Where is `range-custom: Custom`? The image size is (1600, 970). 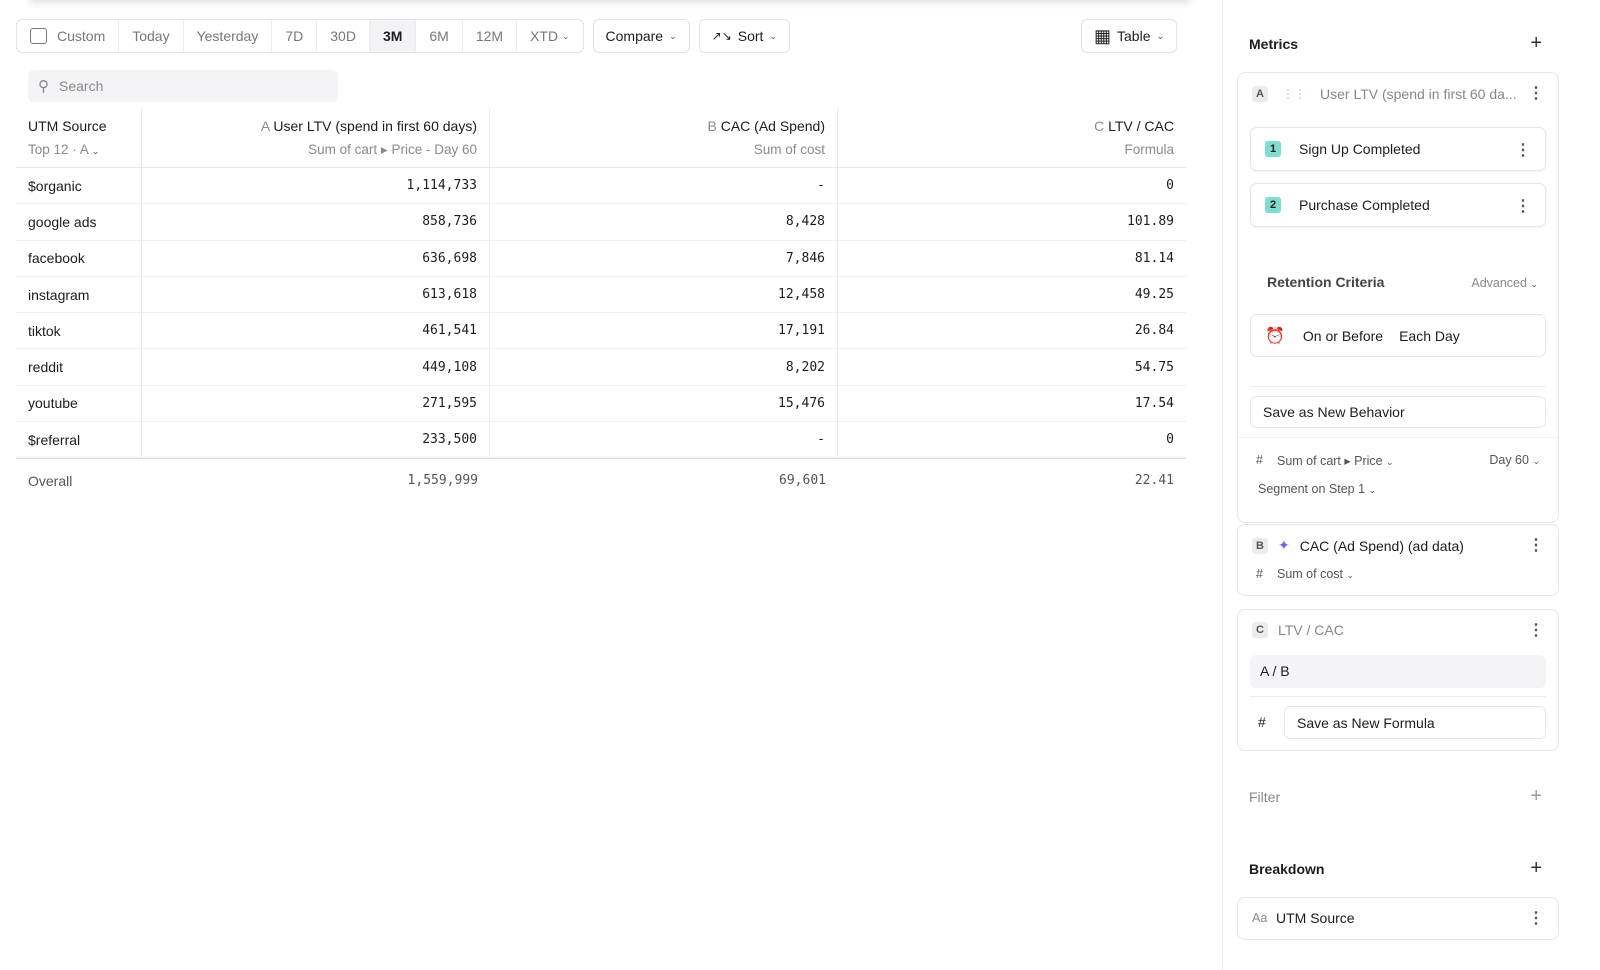 range-custom: Custom is located at coordinates (68, 36).